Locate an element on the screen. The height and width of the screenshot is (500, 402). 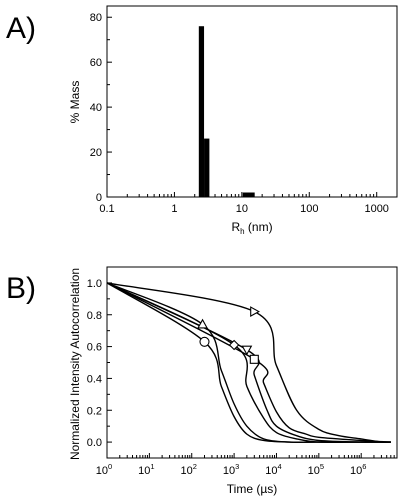
marker-triangle-up is located at coordinates (202, 323).